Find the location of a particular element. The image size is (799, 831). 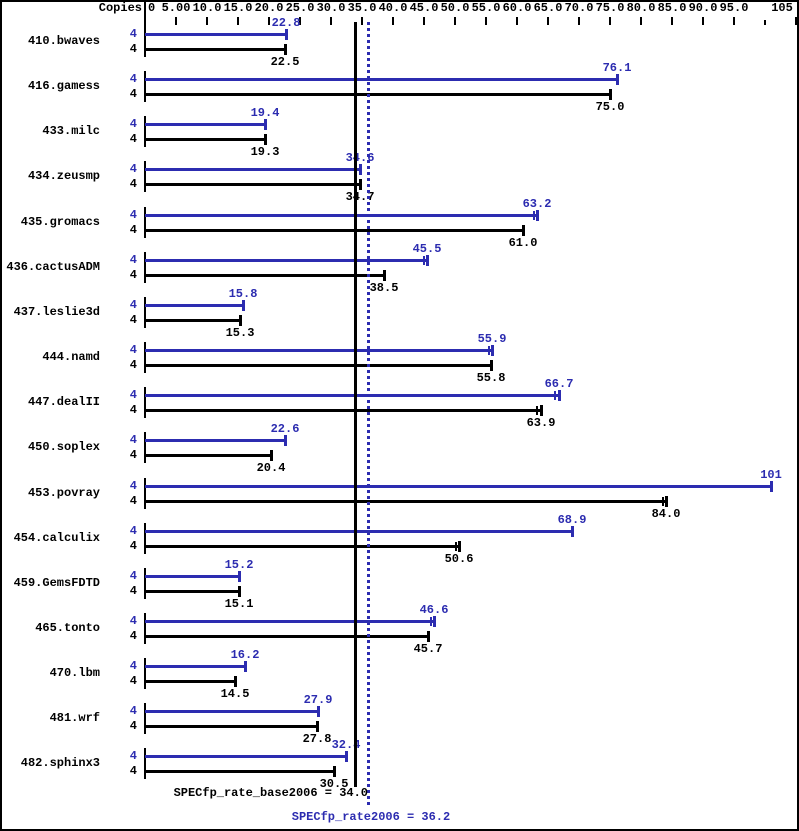

copies-column-header: Copies is located at coordinates (120, 8).